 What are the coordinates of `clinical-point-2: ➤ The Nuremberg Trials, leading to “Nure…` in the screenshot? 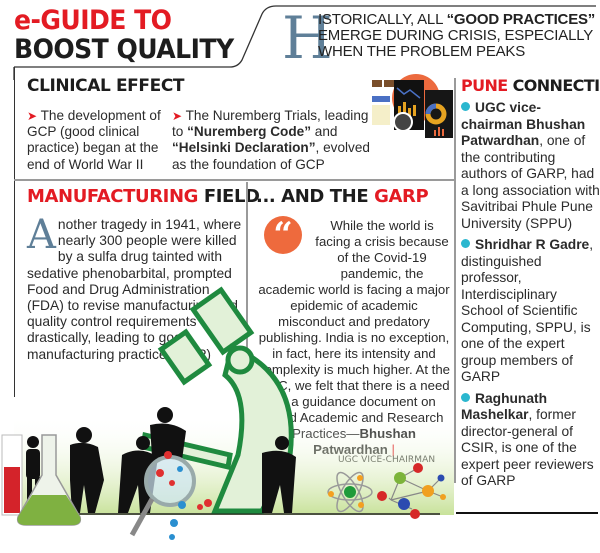 It's located at (272, 140).